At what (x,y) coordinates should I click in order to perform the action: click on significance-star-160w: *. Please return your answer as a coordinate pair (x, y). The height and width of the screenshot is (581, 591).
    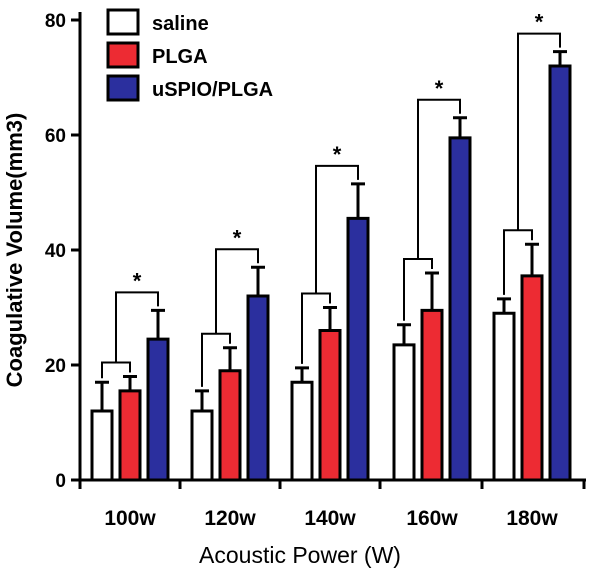
    Looking at the image, I should click on (439, 88).